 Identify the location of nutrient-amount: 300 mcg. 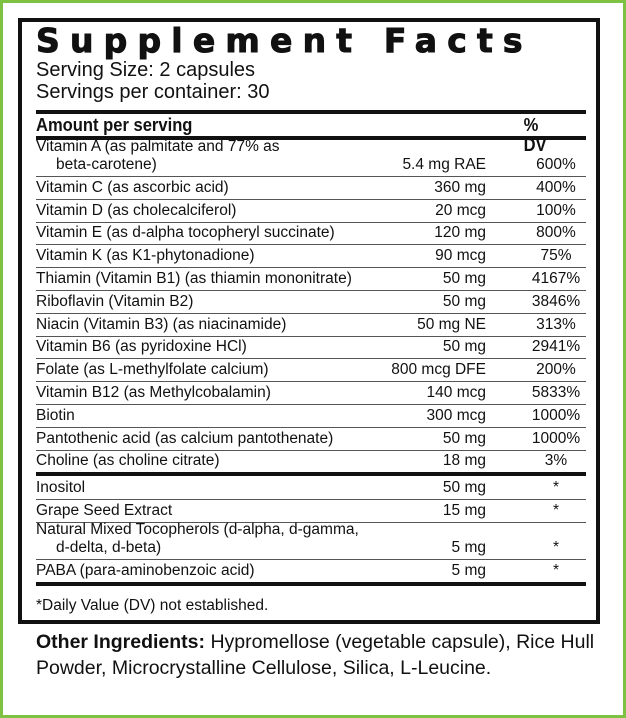
(456, 415).